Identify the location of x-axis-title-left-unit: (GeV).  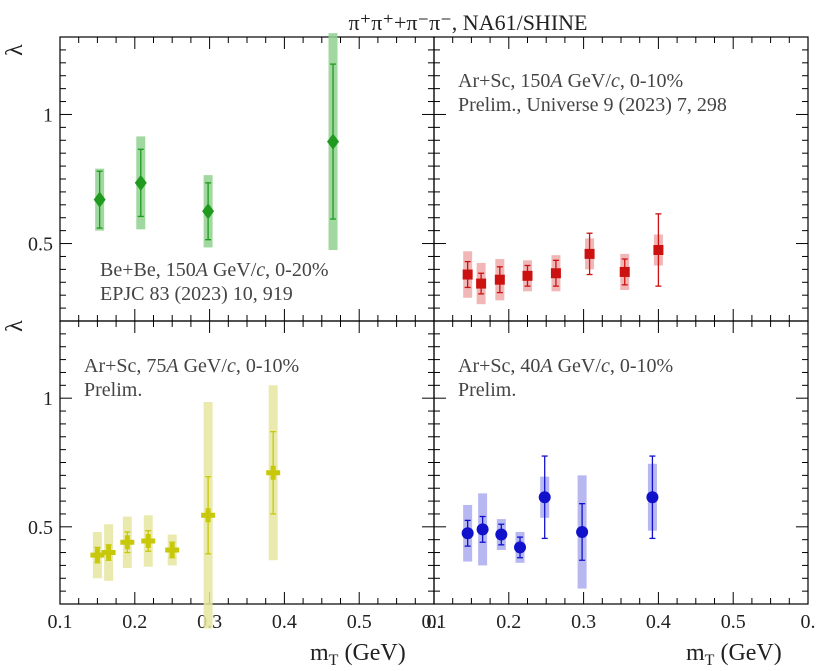
(371, 653).